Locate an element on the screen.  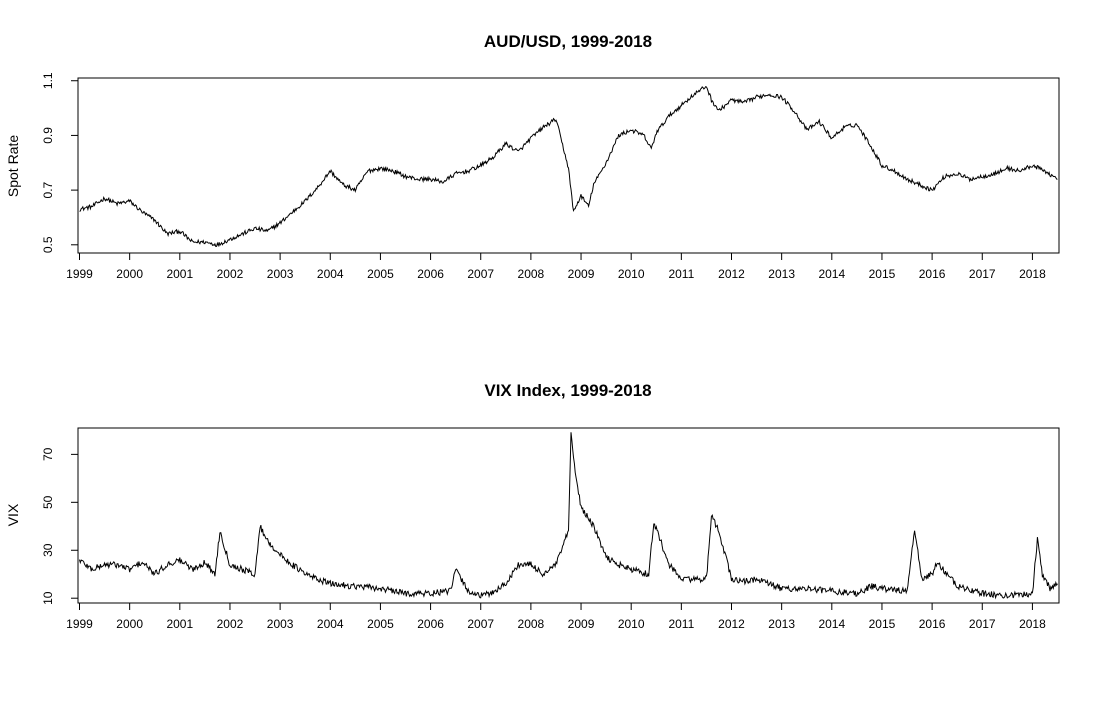
y-tick-label: 0.9 is located at coordinates (48, 135).